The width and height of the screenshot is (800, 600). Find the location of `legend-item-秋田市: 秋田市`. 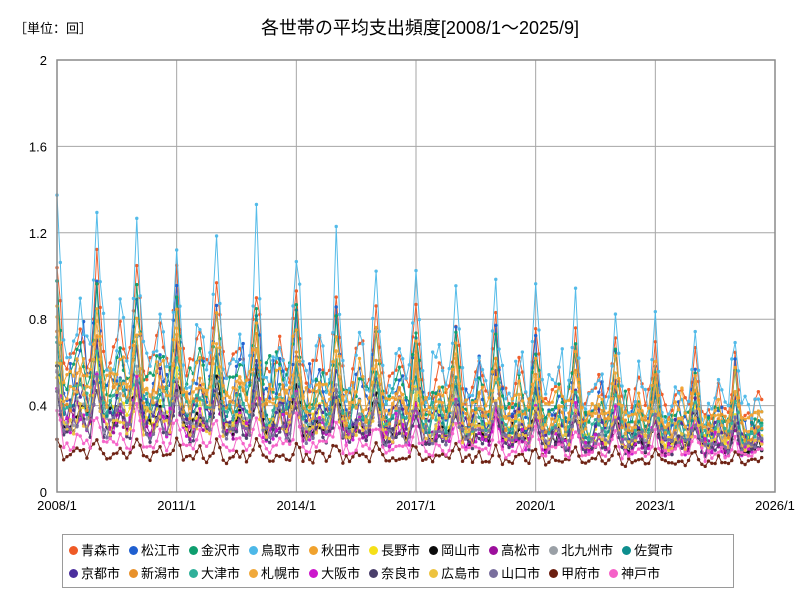

legend-item-秋田市: 秋田市 is located at coordinates (334, 550).